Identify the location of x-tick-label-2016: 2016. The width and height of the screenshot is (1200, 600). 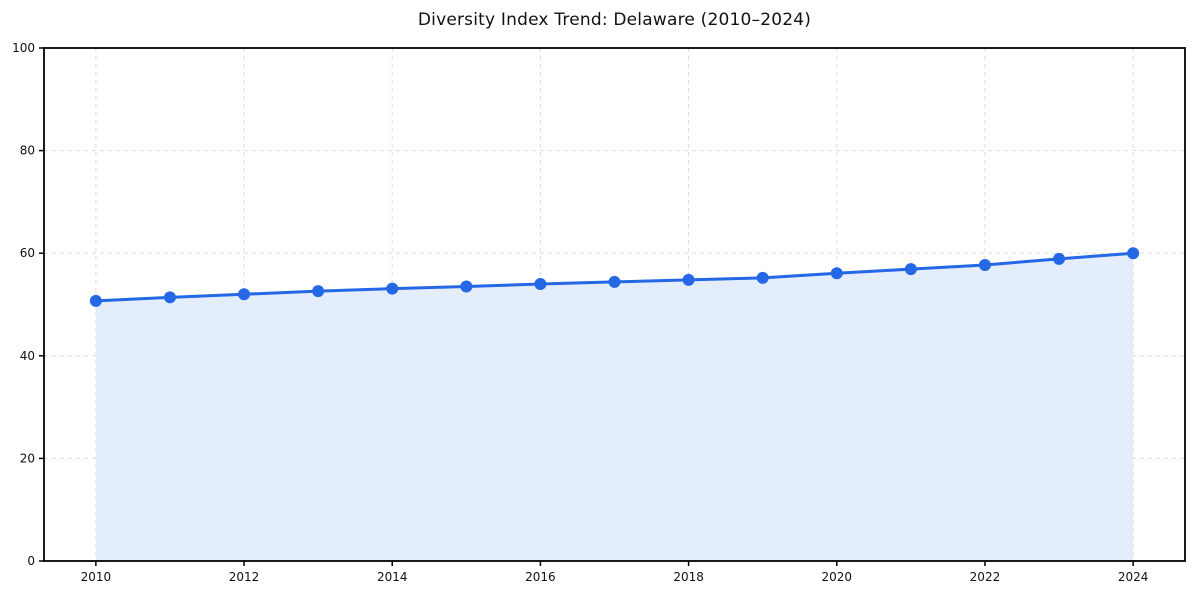
(540, 577).